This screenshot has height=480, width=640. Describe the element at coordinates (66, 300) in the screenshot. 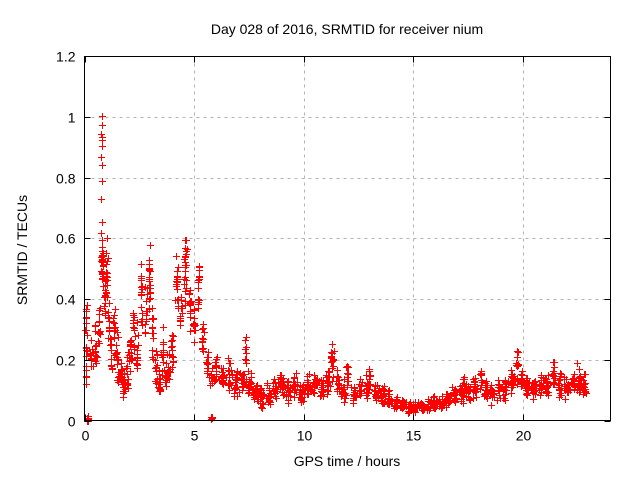

I see `y-tick-label: 0.4` at that location.